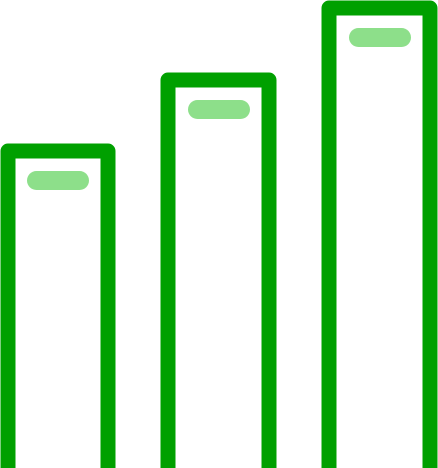  Describe the element at coordinates (380, 37) in the screenshot. I see `bar-tall-label-pill` at that location.